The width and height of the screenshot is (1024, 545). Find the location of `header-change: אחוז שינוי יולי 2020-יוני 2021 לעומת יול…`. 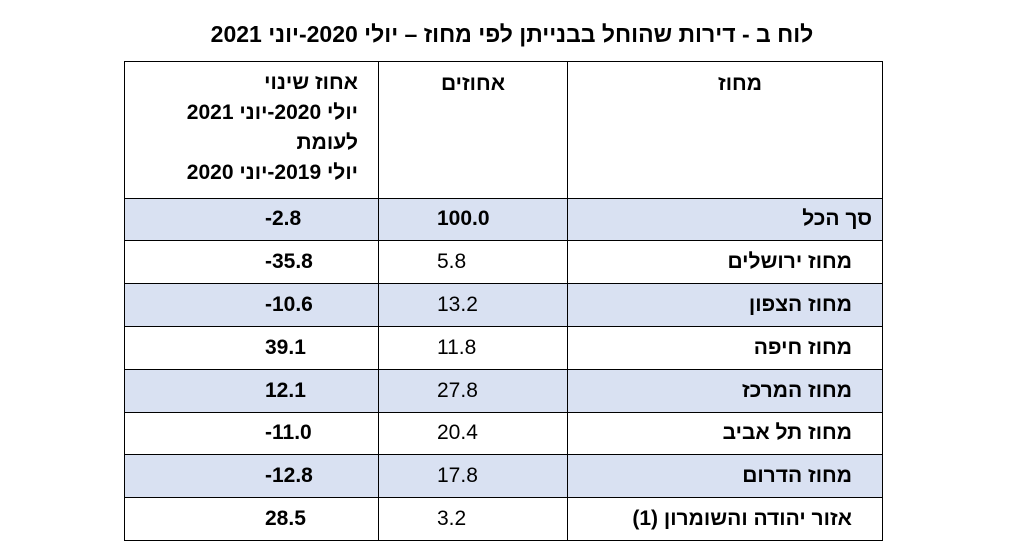

header-change: אחוז שינוי יולי 2020-יוני 2021 לעומת יול… is located at coordinates (251, 130).